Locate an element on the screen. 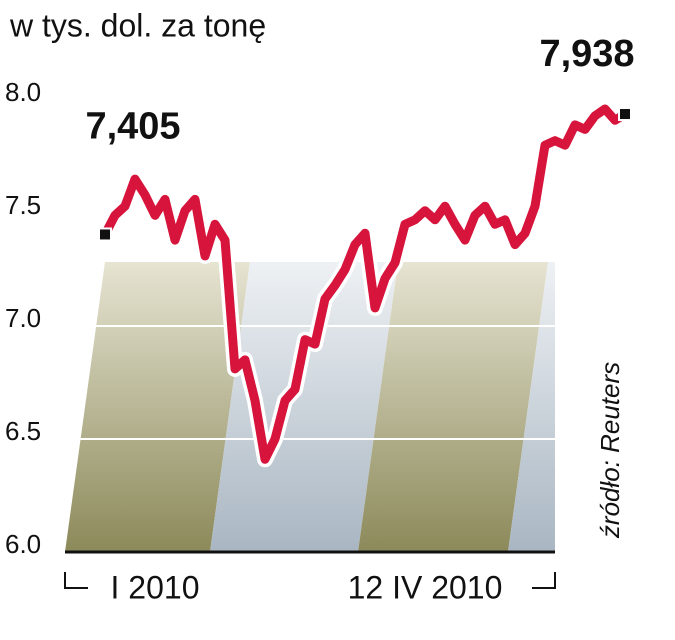  annotation: 7,405 is located at coordinates (132, 127).